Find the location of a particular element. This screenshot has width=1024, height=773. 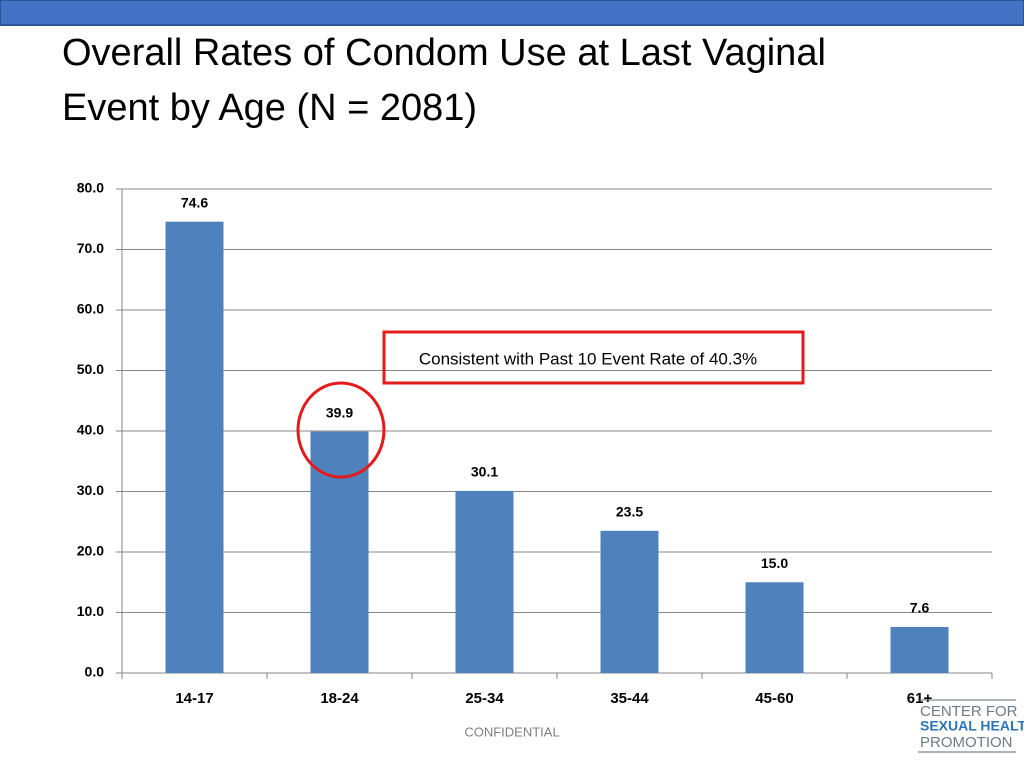

data-label: 7.6 is located at coordinates (920, 608).